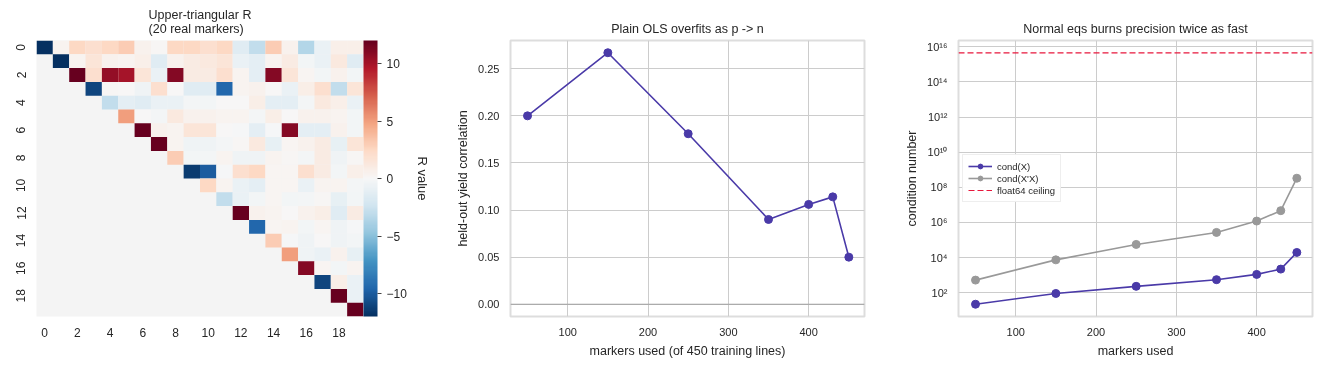 This screenshot has height=368, width=1328. I want to click on y-axis-title: held-out yield correlation, so click(463, 178).